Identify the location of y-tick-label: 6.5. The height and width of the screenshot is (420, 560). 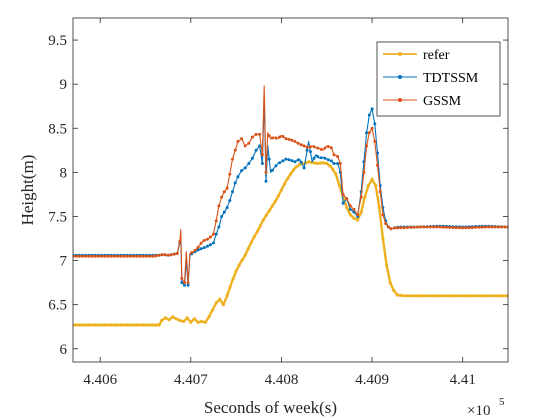
(57, 306).